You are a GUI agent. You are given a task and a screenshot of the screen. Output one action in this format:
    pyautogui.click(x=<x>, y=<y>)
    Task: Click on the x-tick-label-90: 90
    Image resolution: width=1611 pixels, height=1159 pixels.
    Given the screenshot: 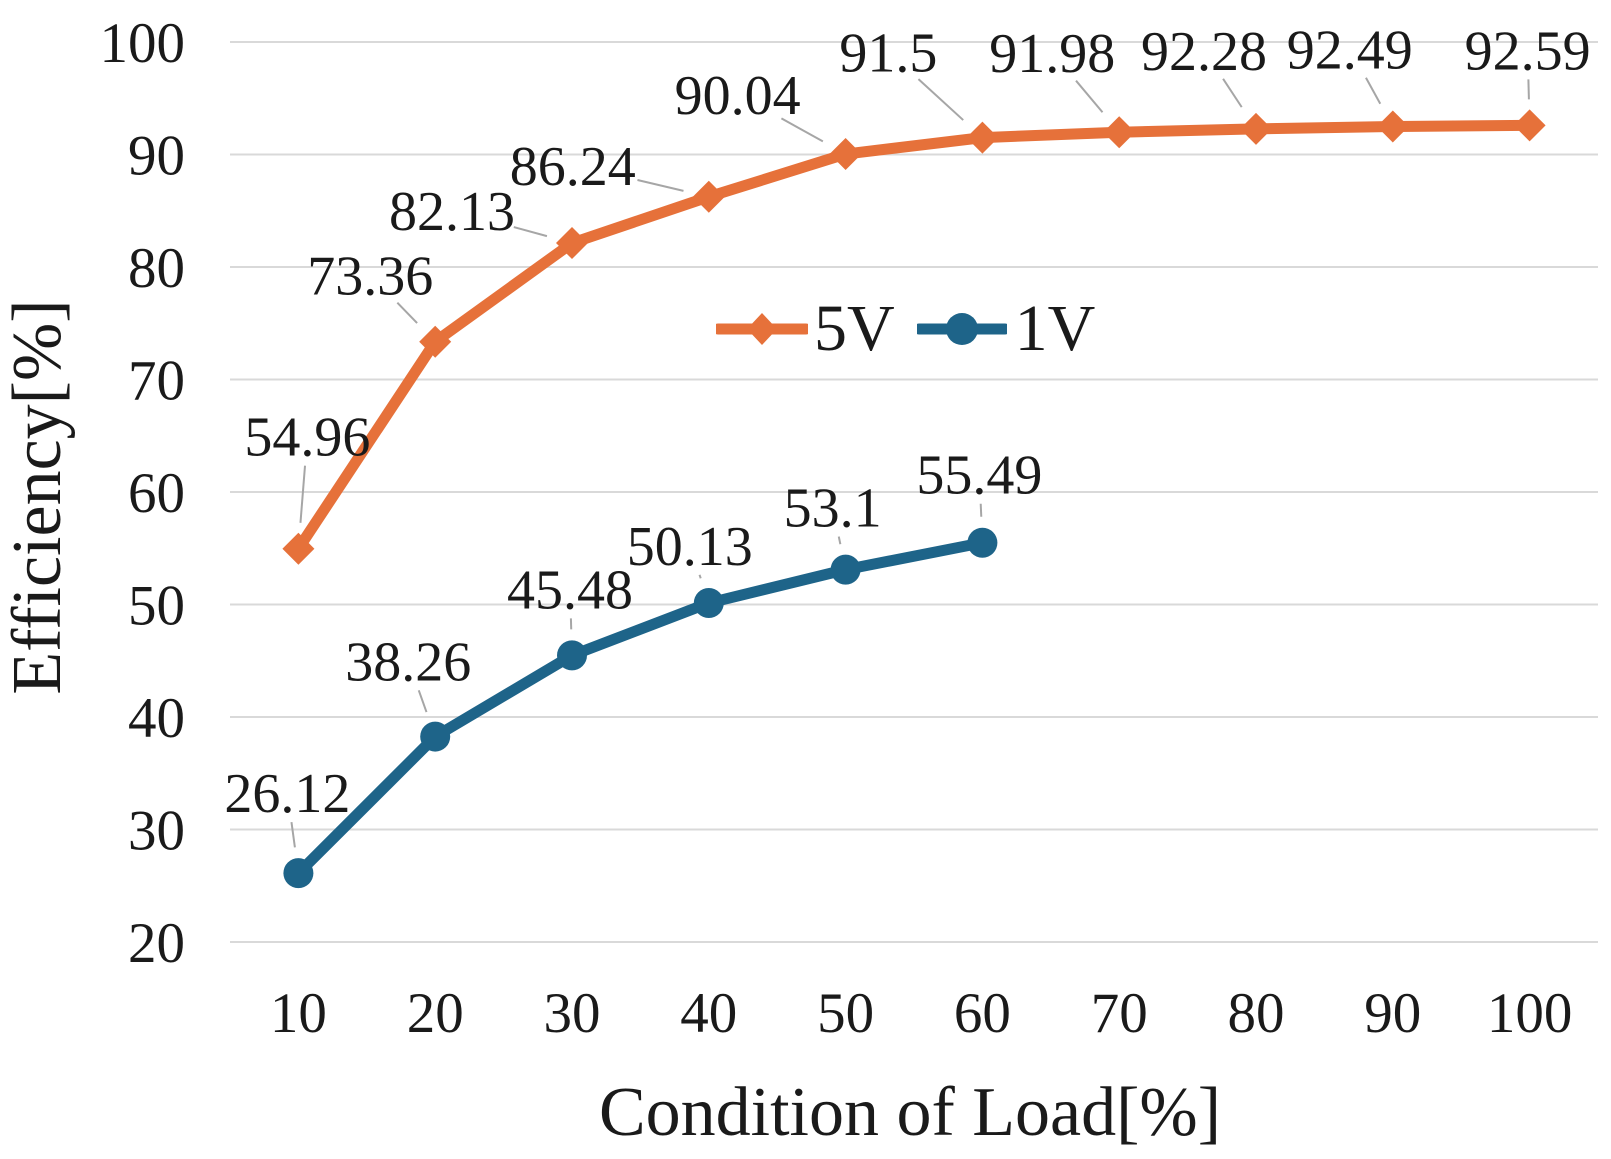 What is the action you would take?
    pyautogui.click(x=1392, y=1013)
    